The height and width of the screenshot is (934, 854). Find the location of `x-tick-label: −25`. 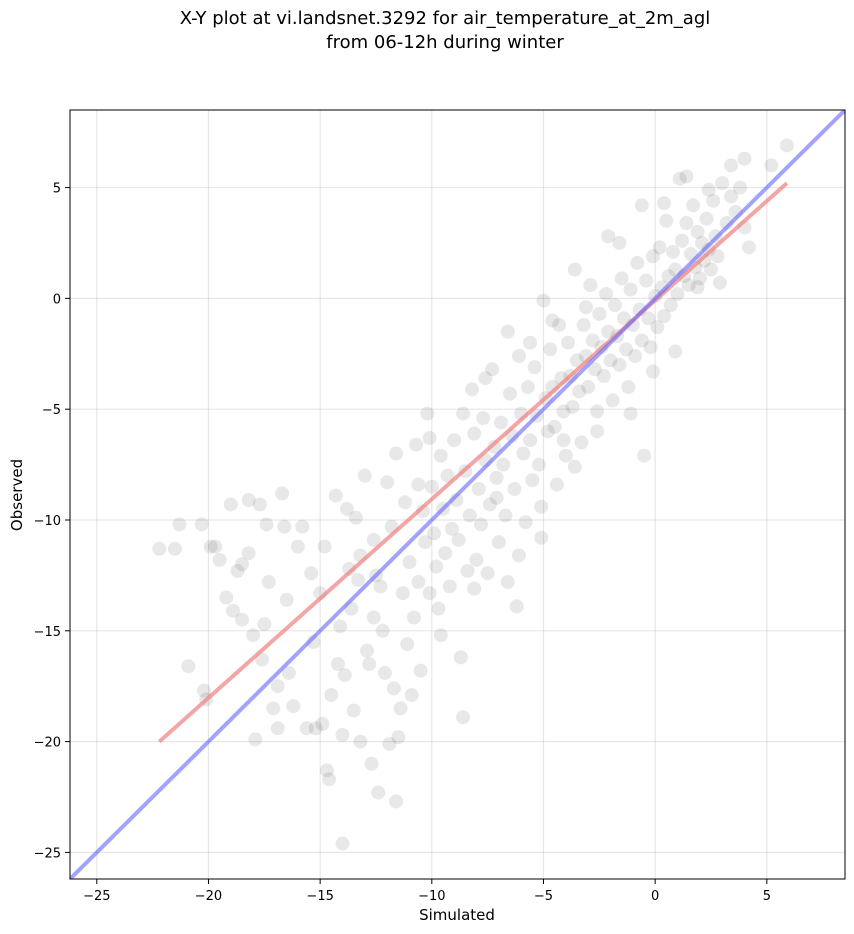

x-tick-label: −25 is located at coordinates (96, 896).